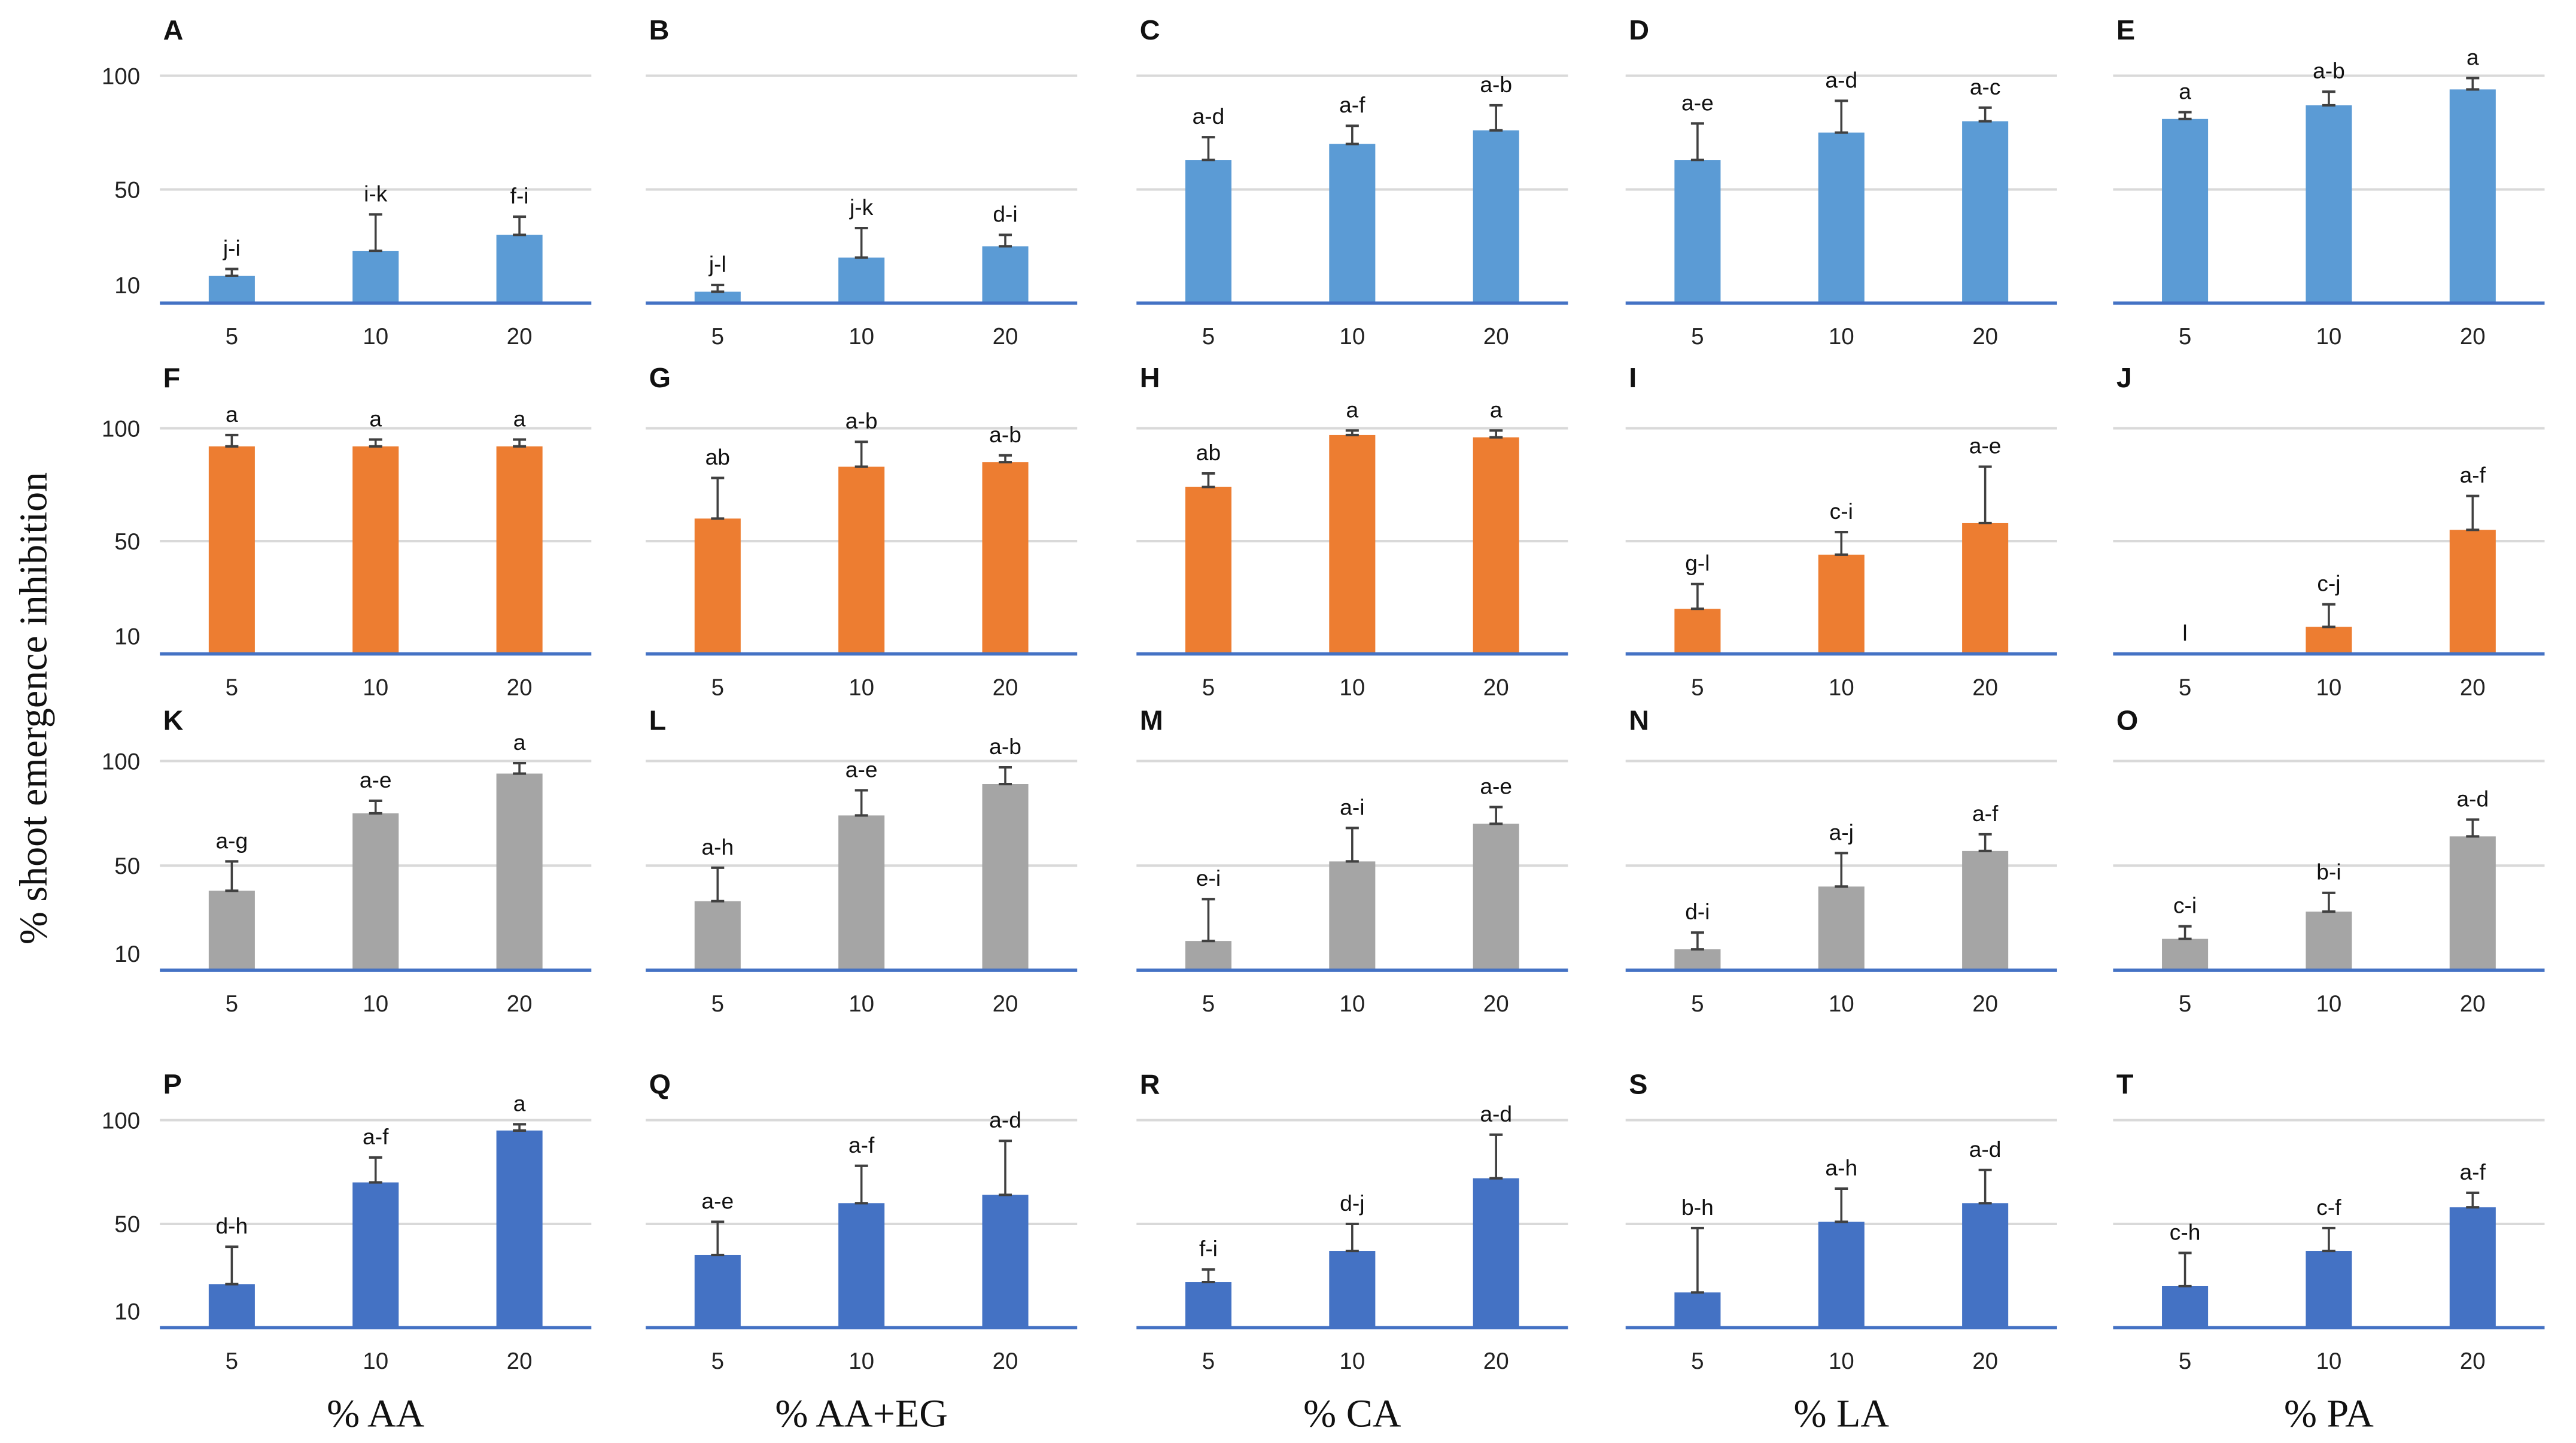 Image resolution: width=2576 pixels, height=1443 pixels. I want to click on significance-letter: a-j, so click(1841, 831).